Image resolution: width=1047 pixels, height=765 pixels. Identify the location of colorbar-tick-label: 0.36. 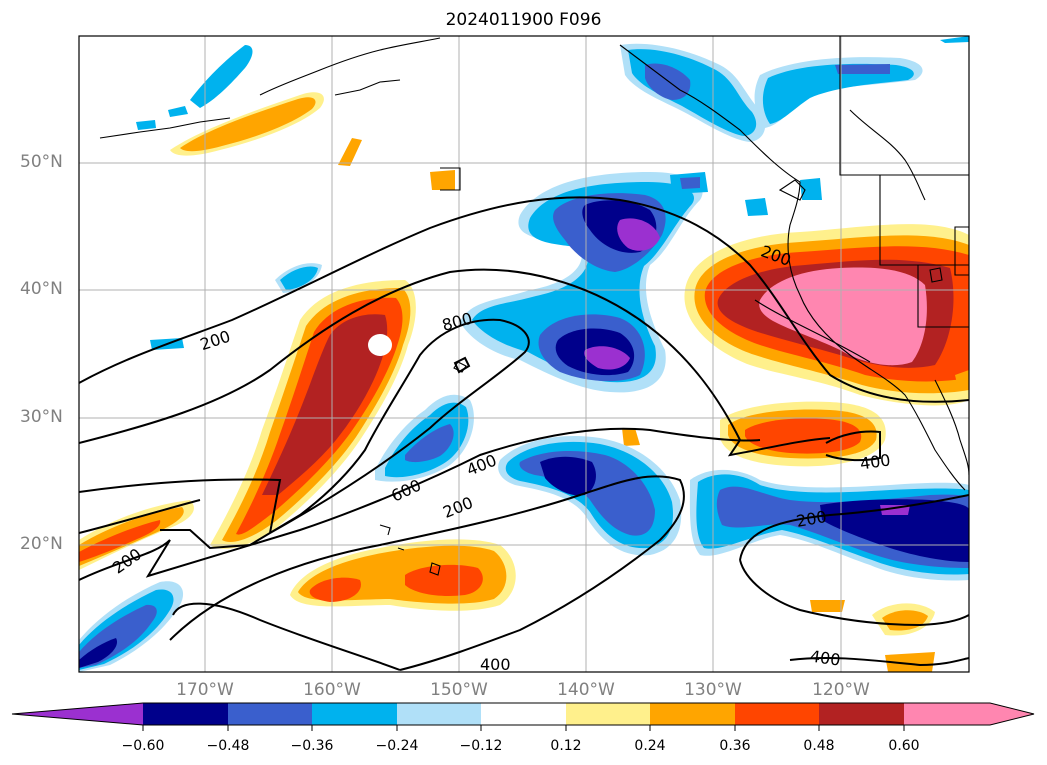
(735, 746).